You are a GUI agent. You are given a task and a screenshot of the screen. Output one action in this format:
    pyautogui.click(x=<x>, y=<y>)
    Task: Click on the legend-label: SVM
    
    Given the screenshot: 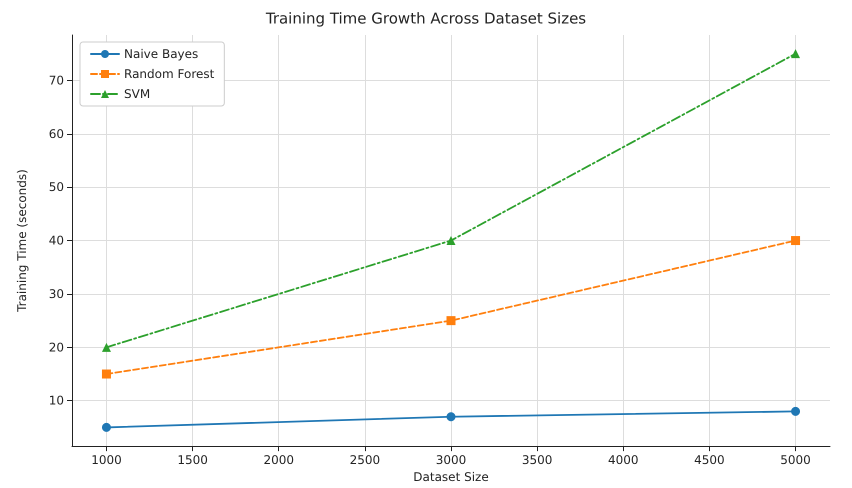 What is the action you would take?
    pyautogui.click(x=137, y=94)
    